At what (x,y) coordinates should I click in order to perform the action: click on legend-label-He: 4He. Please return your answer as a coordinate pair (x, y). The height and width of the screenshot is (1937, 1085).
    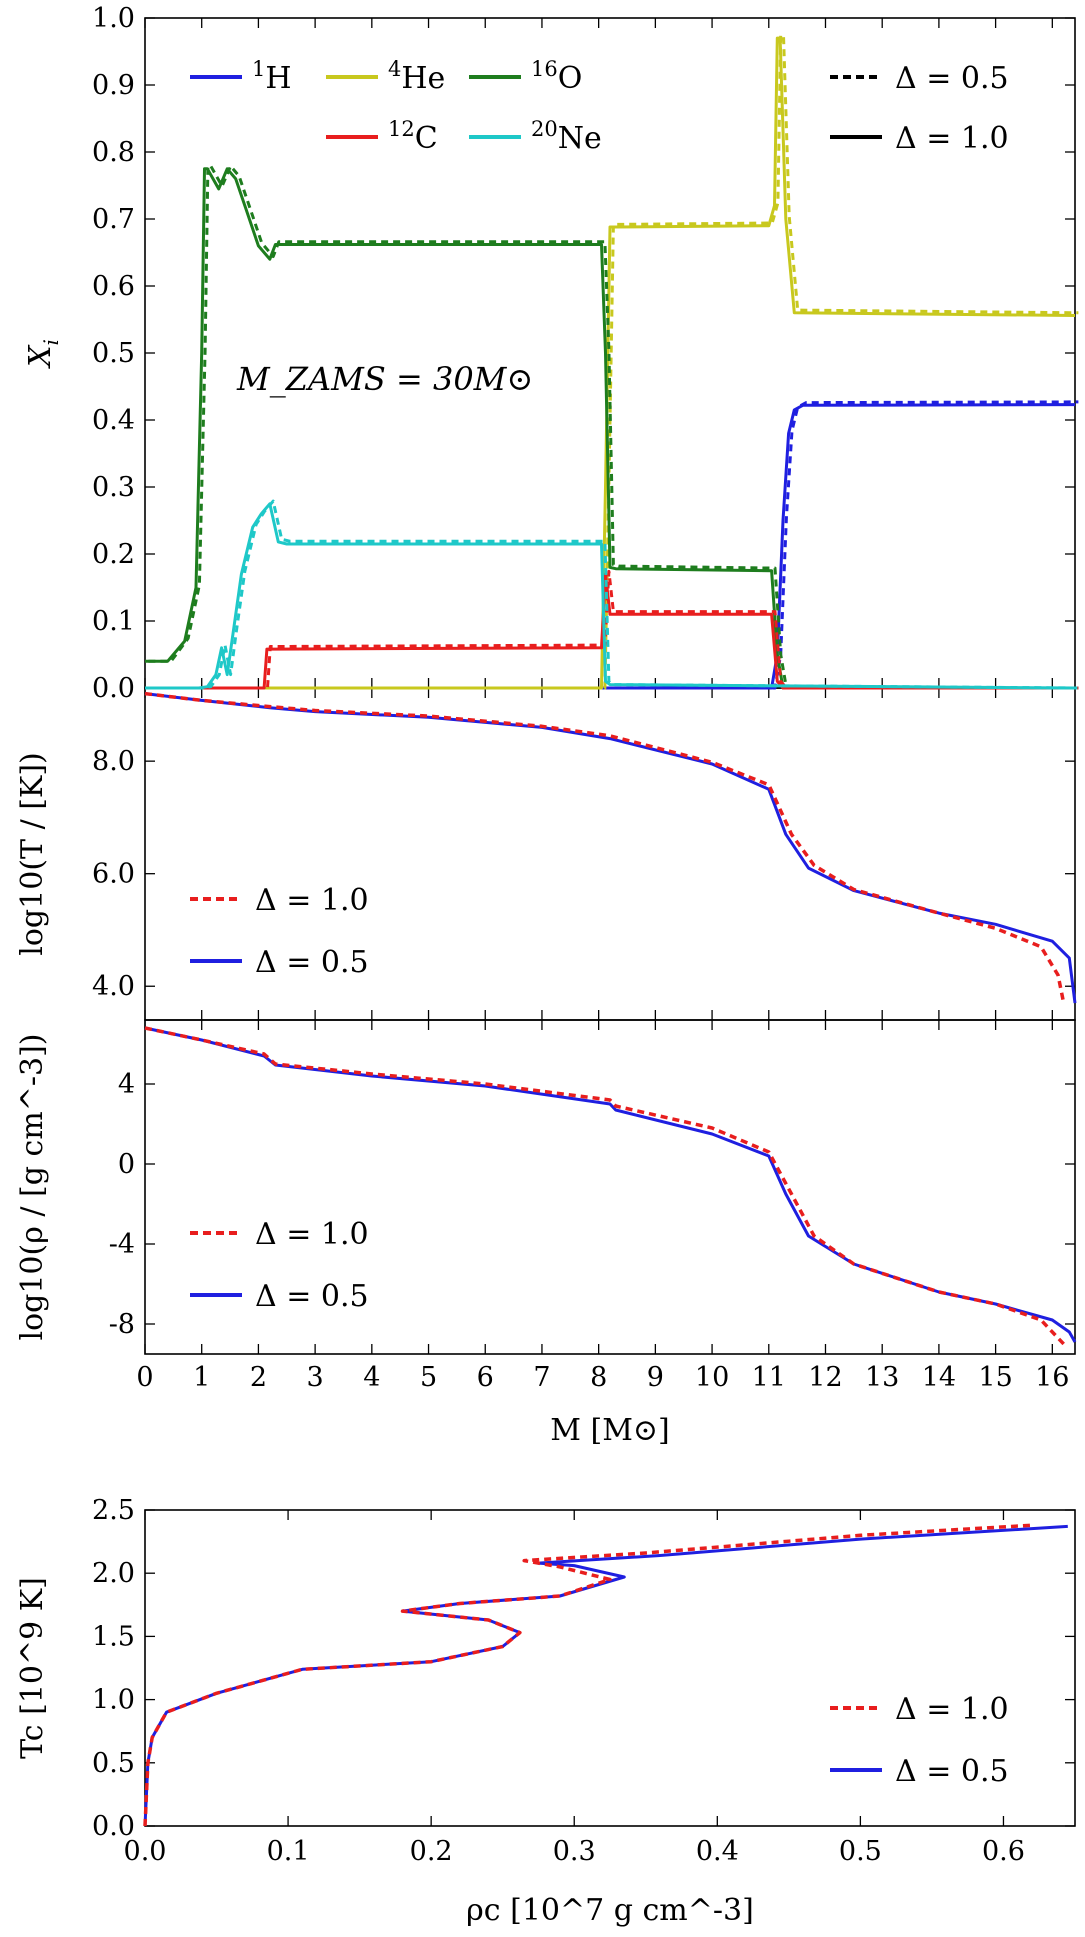
    Looking at the image, I should click on (416, 76).